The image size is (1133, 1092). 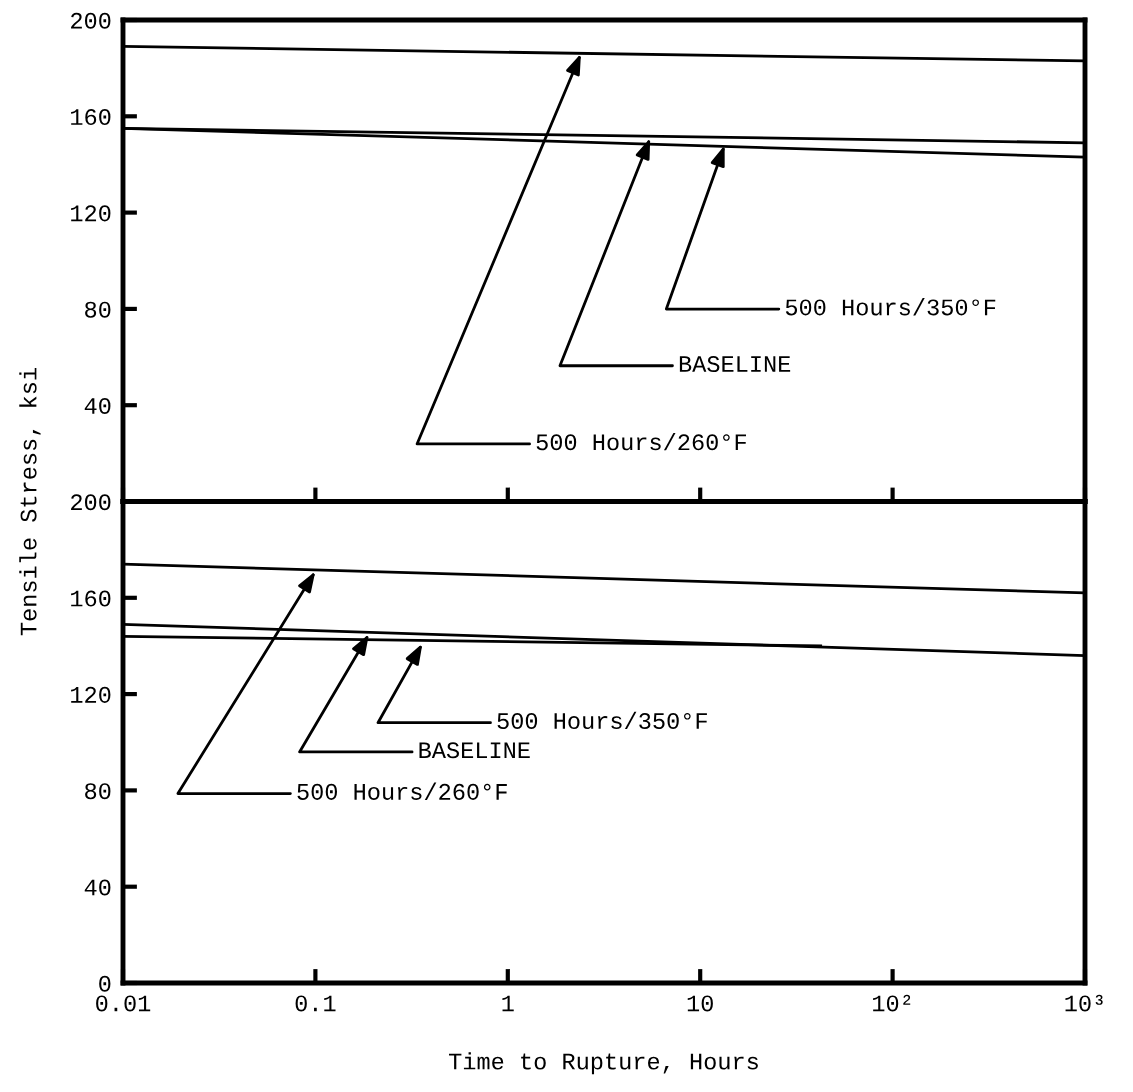 I want to click on y-tick-label: 0, so click(x=105, y=983).